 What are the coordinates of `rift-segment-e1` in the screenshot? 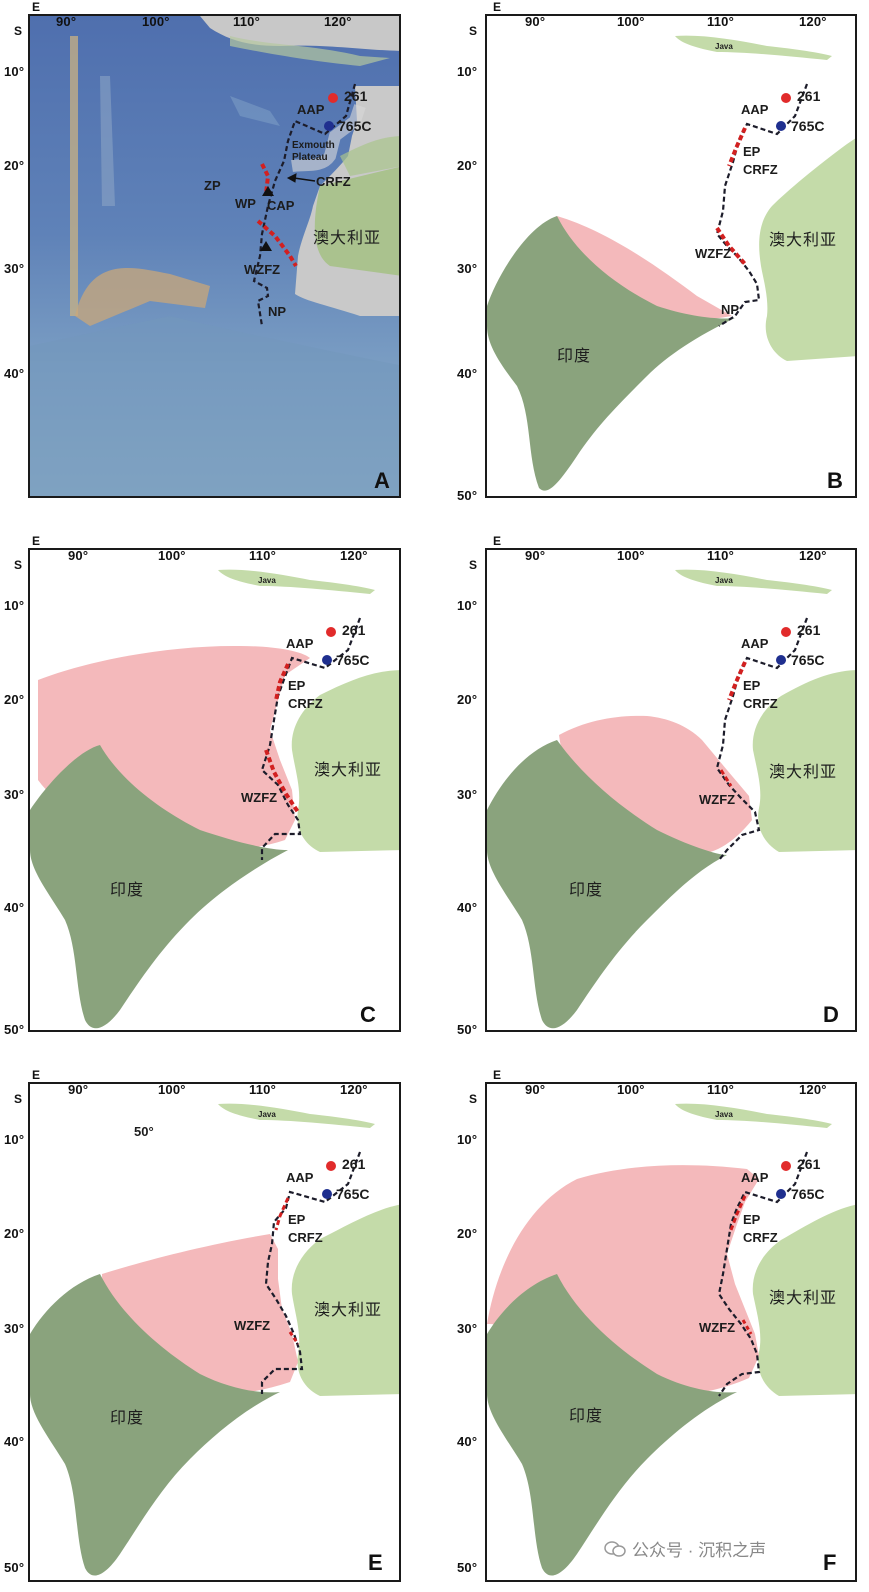 It's located at (282, 1214).